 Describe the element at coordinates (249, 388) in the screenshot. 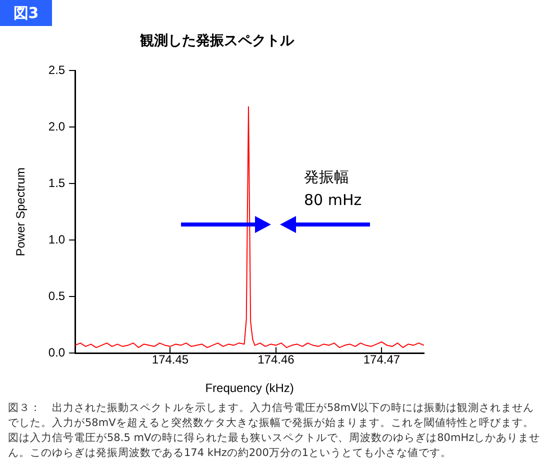

I see `x-axis-title: Frequency (kHz)` at that location.